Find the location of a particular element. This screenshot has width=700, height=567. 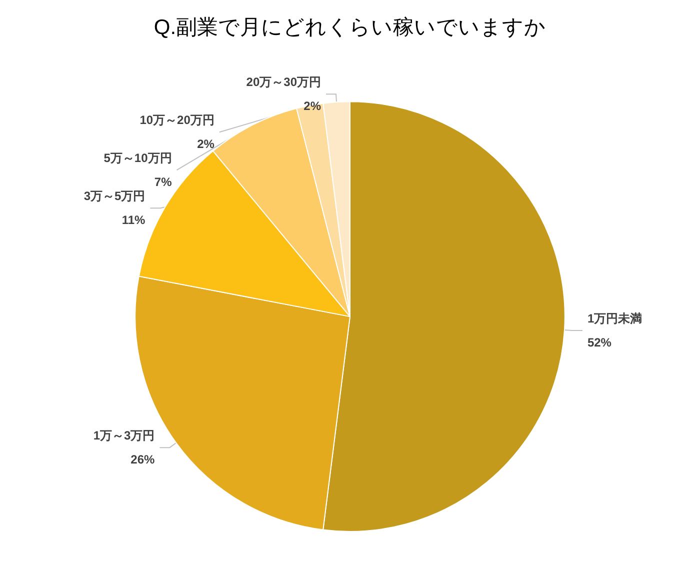

chart-title: Q.副業で月にどれくらい稼いでいますか is located at coordinates (350, 27).